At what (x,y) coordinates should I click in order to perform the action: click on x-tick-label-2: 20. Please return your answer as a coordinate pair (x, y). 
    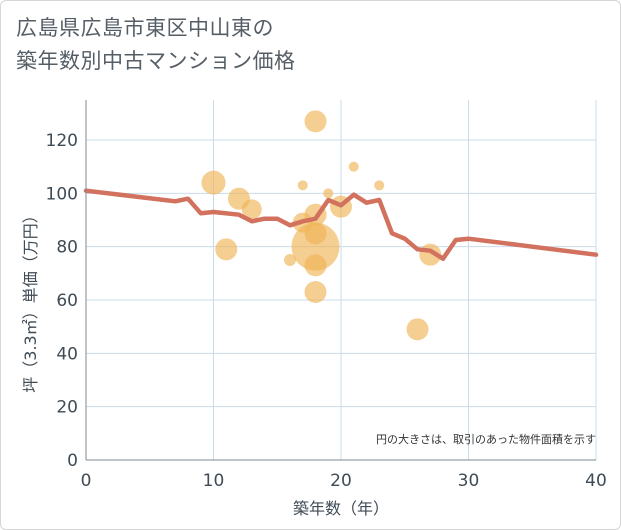
    Looking at the image, I should click on (341, 481).